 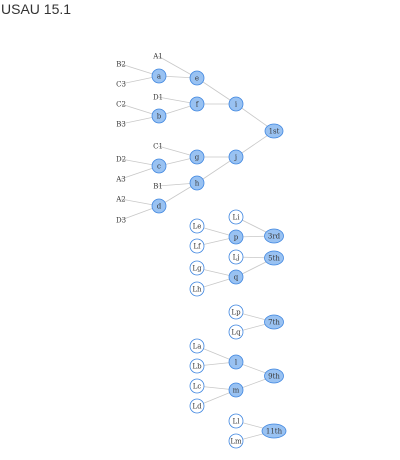 I want to click on node-label-La: La, so click(x=197, y=347).